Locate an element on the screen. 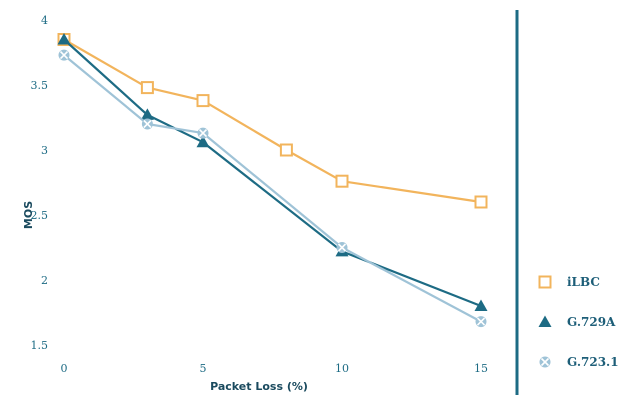 The width and height of the screenshot is (623, 399). legend-item-ilbc: iLBC is located at coordinates (569, 282).